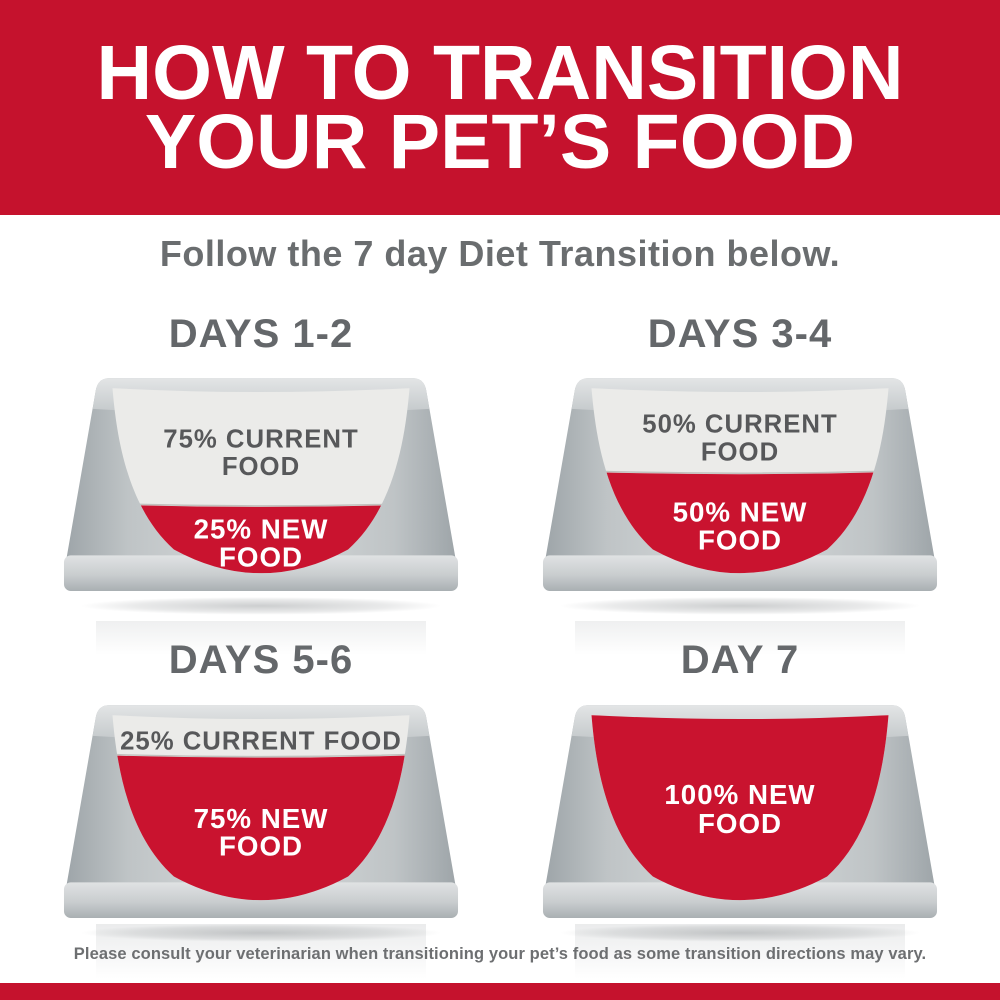 The image size is (1000, 1000). I want to click on heading-day-7: DAY 7, so click(740, 660).